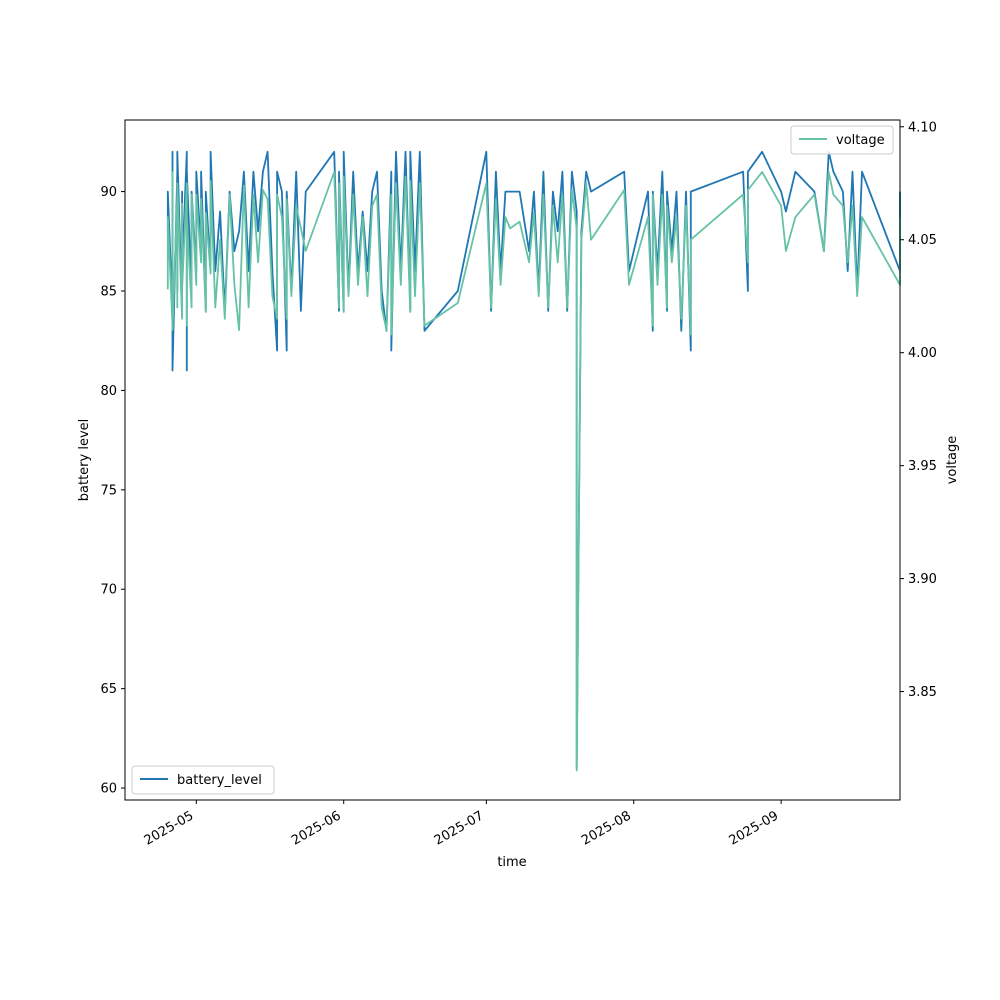 This screenshot has width=1000, height=1000. I want to click on legend-right-box, so click(842, 140).